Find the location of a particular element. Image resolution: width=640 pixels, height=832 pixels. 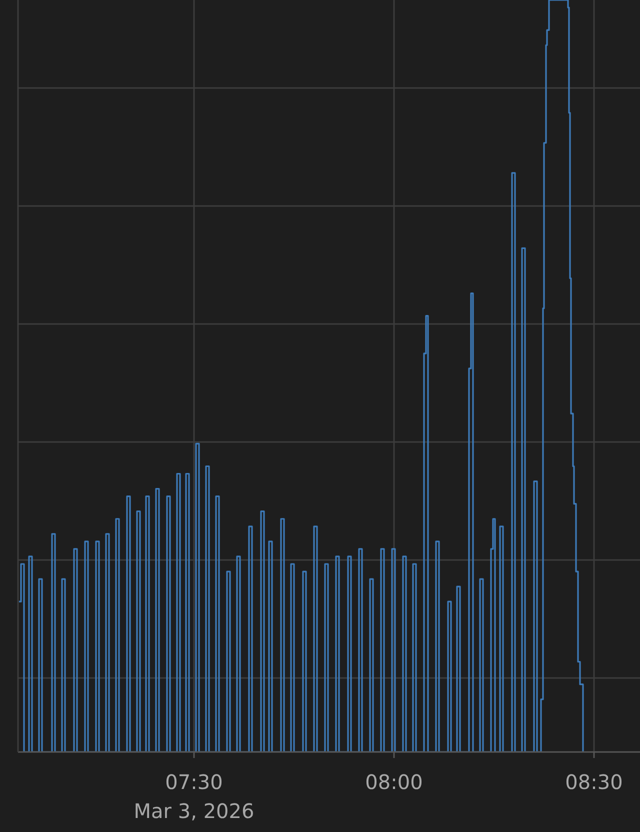

x-tick-label: 07:30 Mar 3, 2026 is located at coordinates (194, 796).